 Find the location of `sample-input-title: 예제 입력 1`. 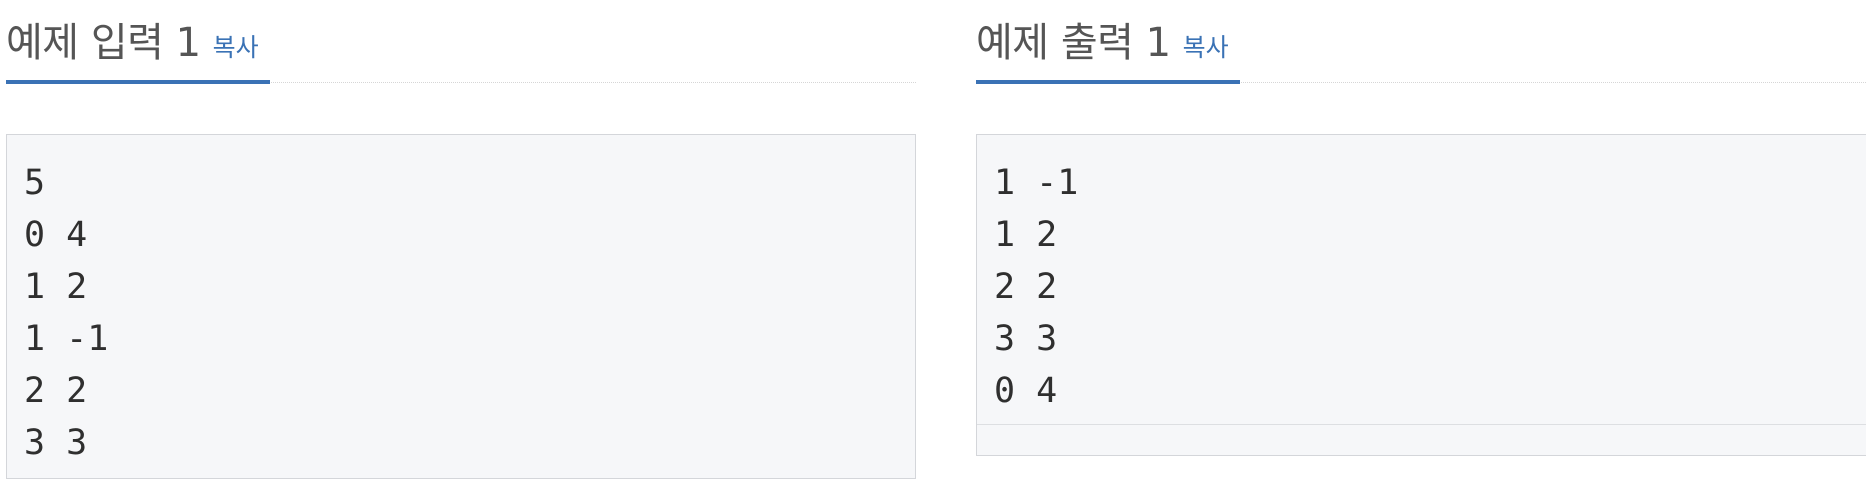

sample-input-title: 예제 입력 1 is located at coordinates (103, 43).